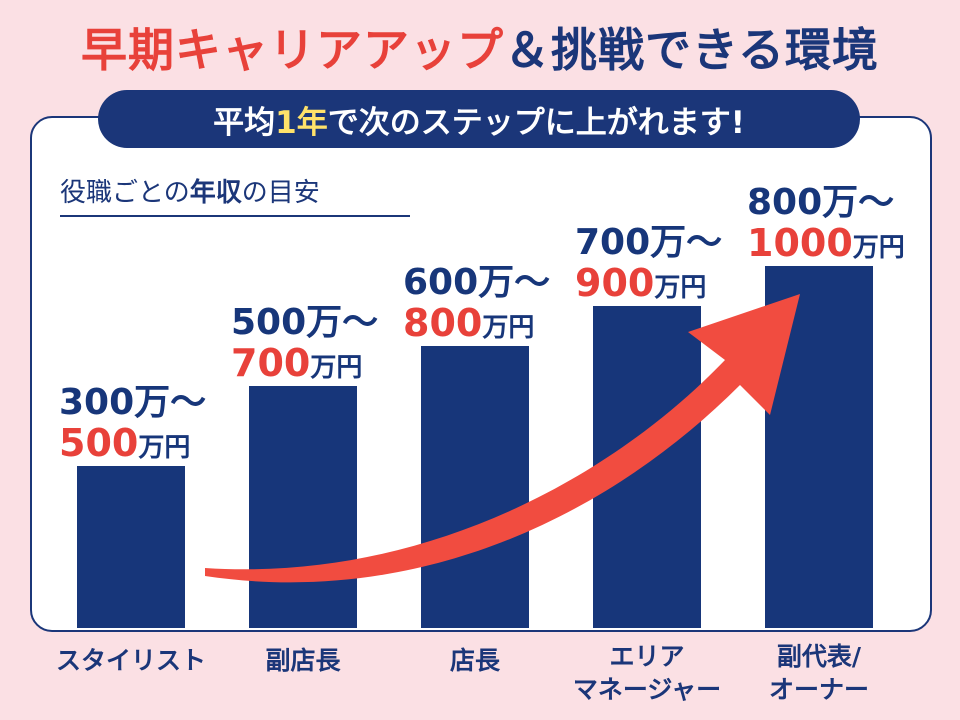  What do you see at coordinates (303, 660) in the screenshot?
I see `category-label-2: 副店長` at bounding box center [303, 660].